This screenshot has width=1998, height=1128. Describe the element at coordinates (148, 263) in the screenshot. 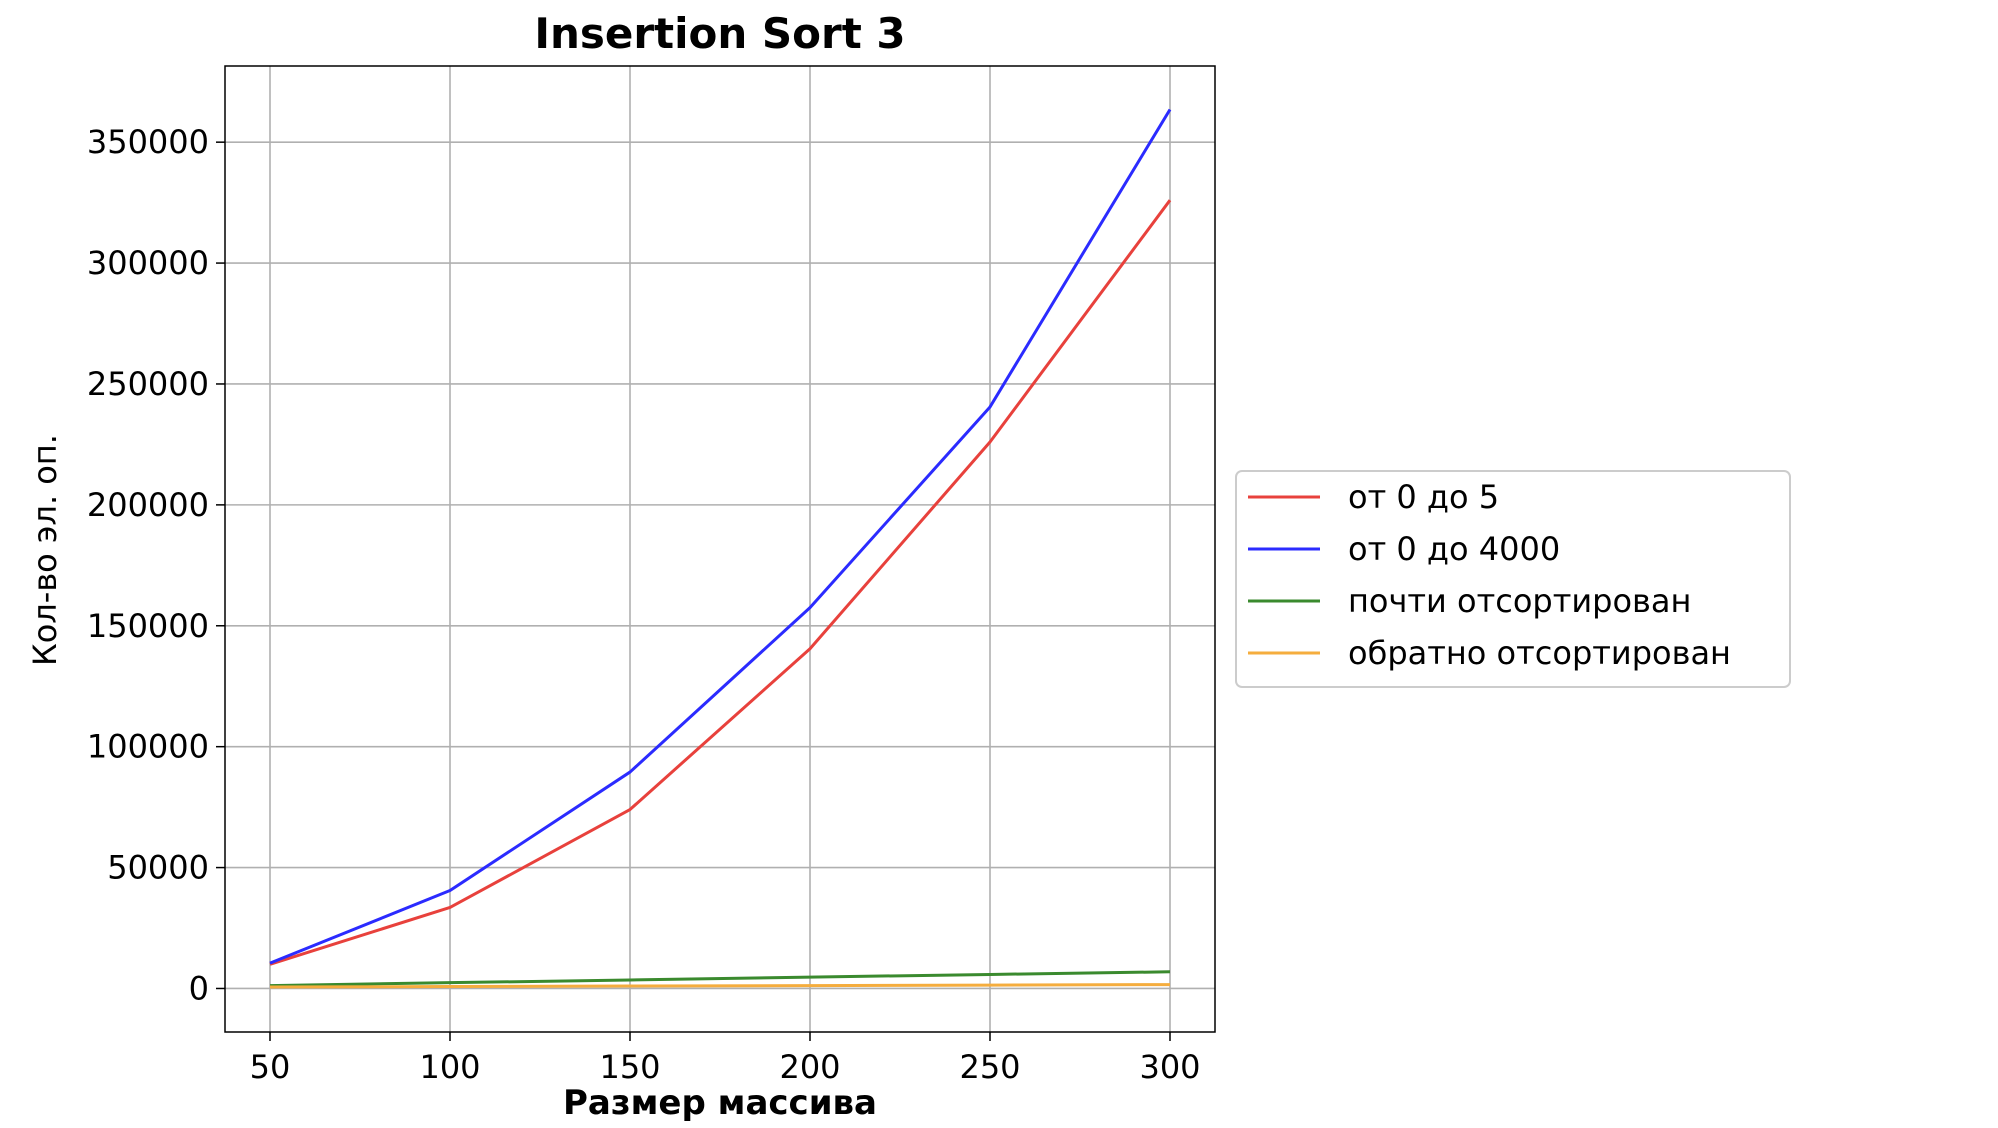

I see `y-tick-label: 300000` at that location.